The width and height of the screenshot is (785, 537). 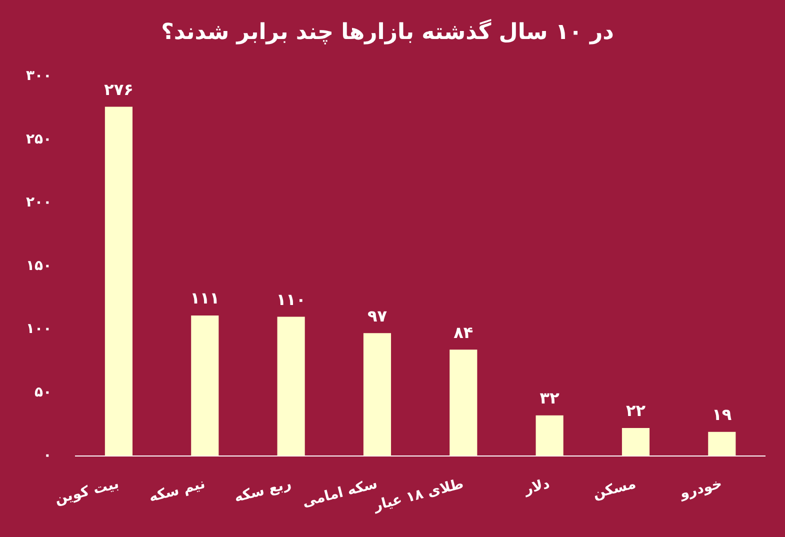 I want to click on data-label: ۱۱۰, so click(x=291, y=299).